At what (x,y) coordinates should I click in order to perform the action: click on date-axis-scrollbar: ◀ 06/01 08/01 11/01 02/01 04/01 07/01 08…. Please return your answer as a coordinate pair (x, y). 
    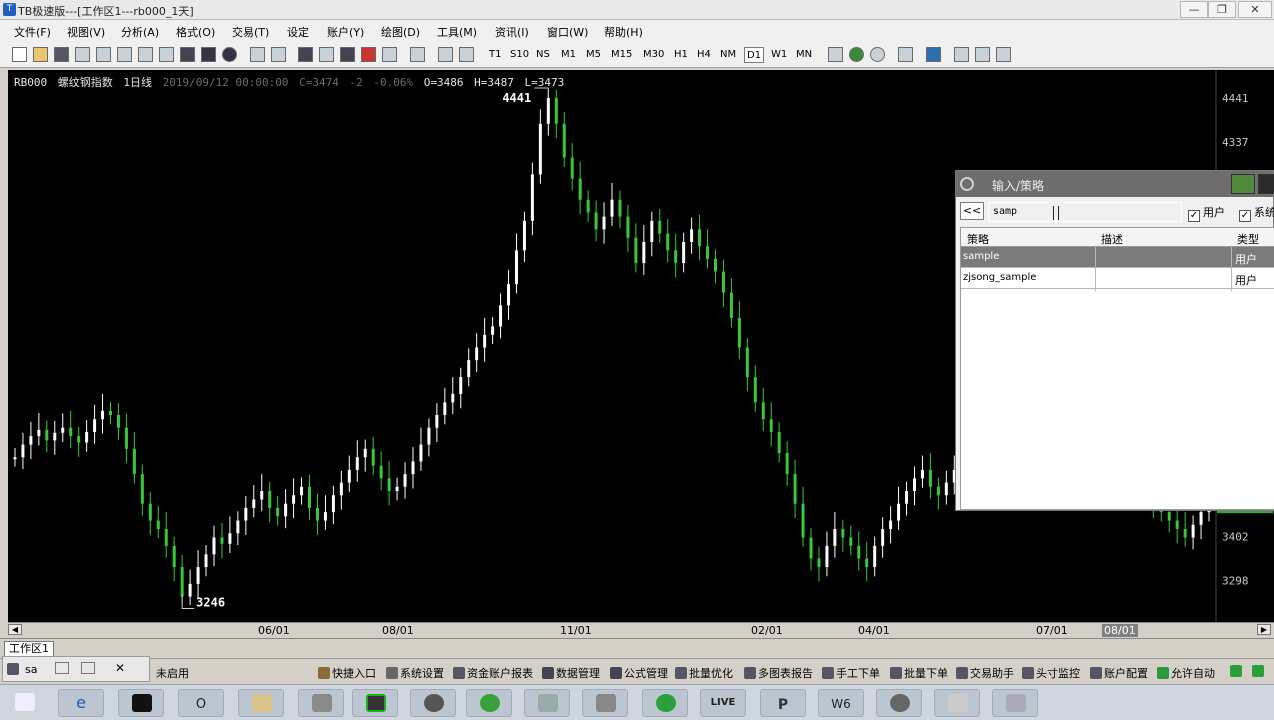
    Looking at the image, I should click on (641, 629).